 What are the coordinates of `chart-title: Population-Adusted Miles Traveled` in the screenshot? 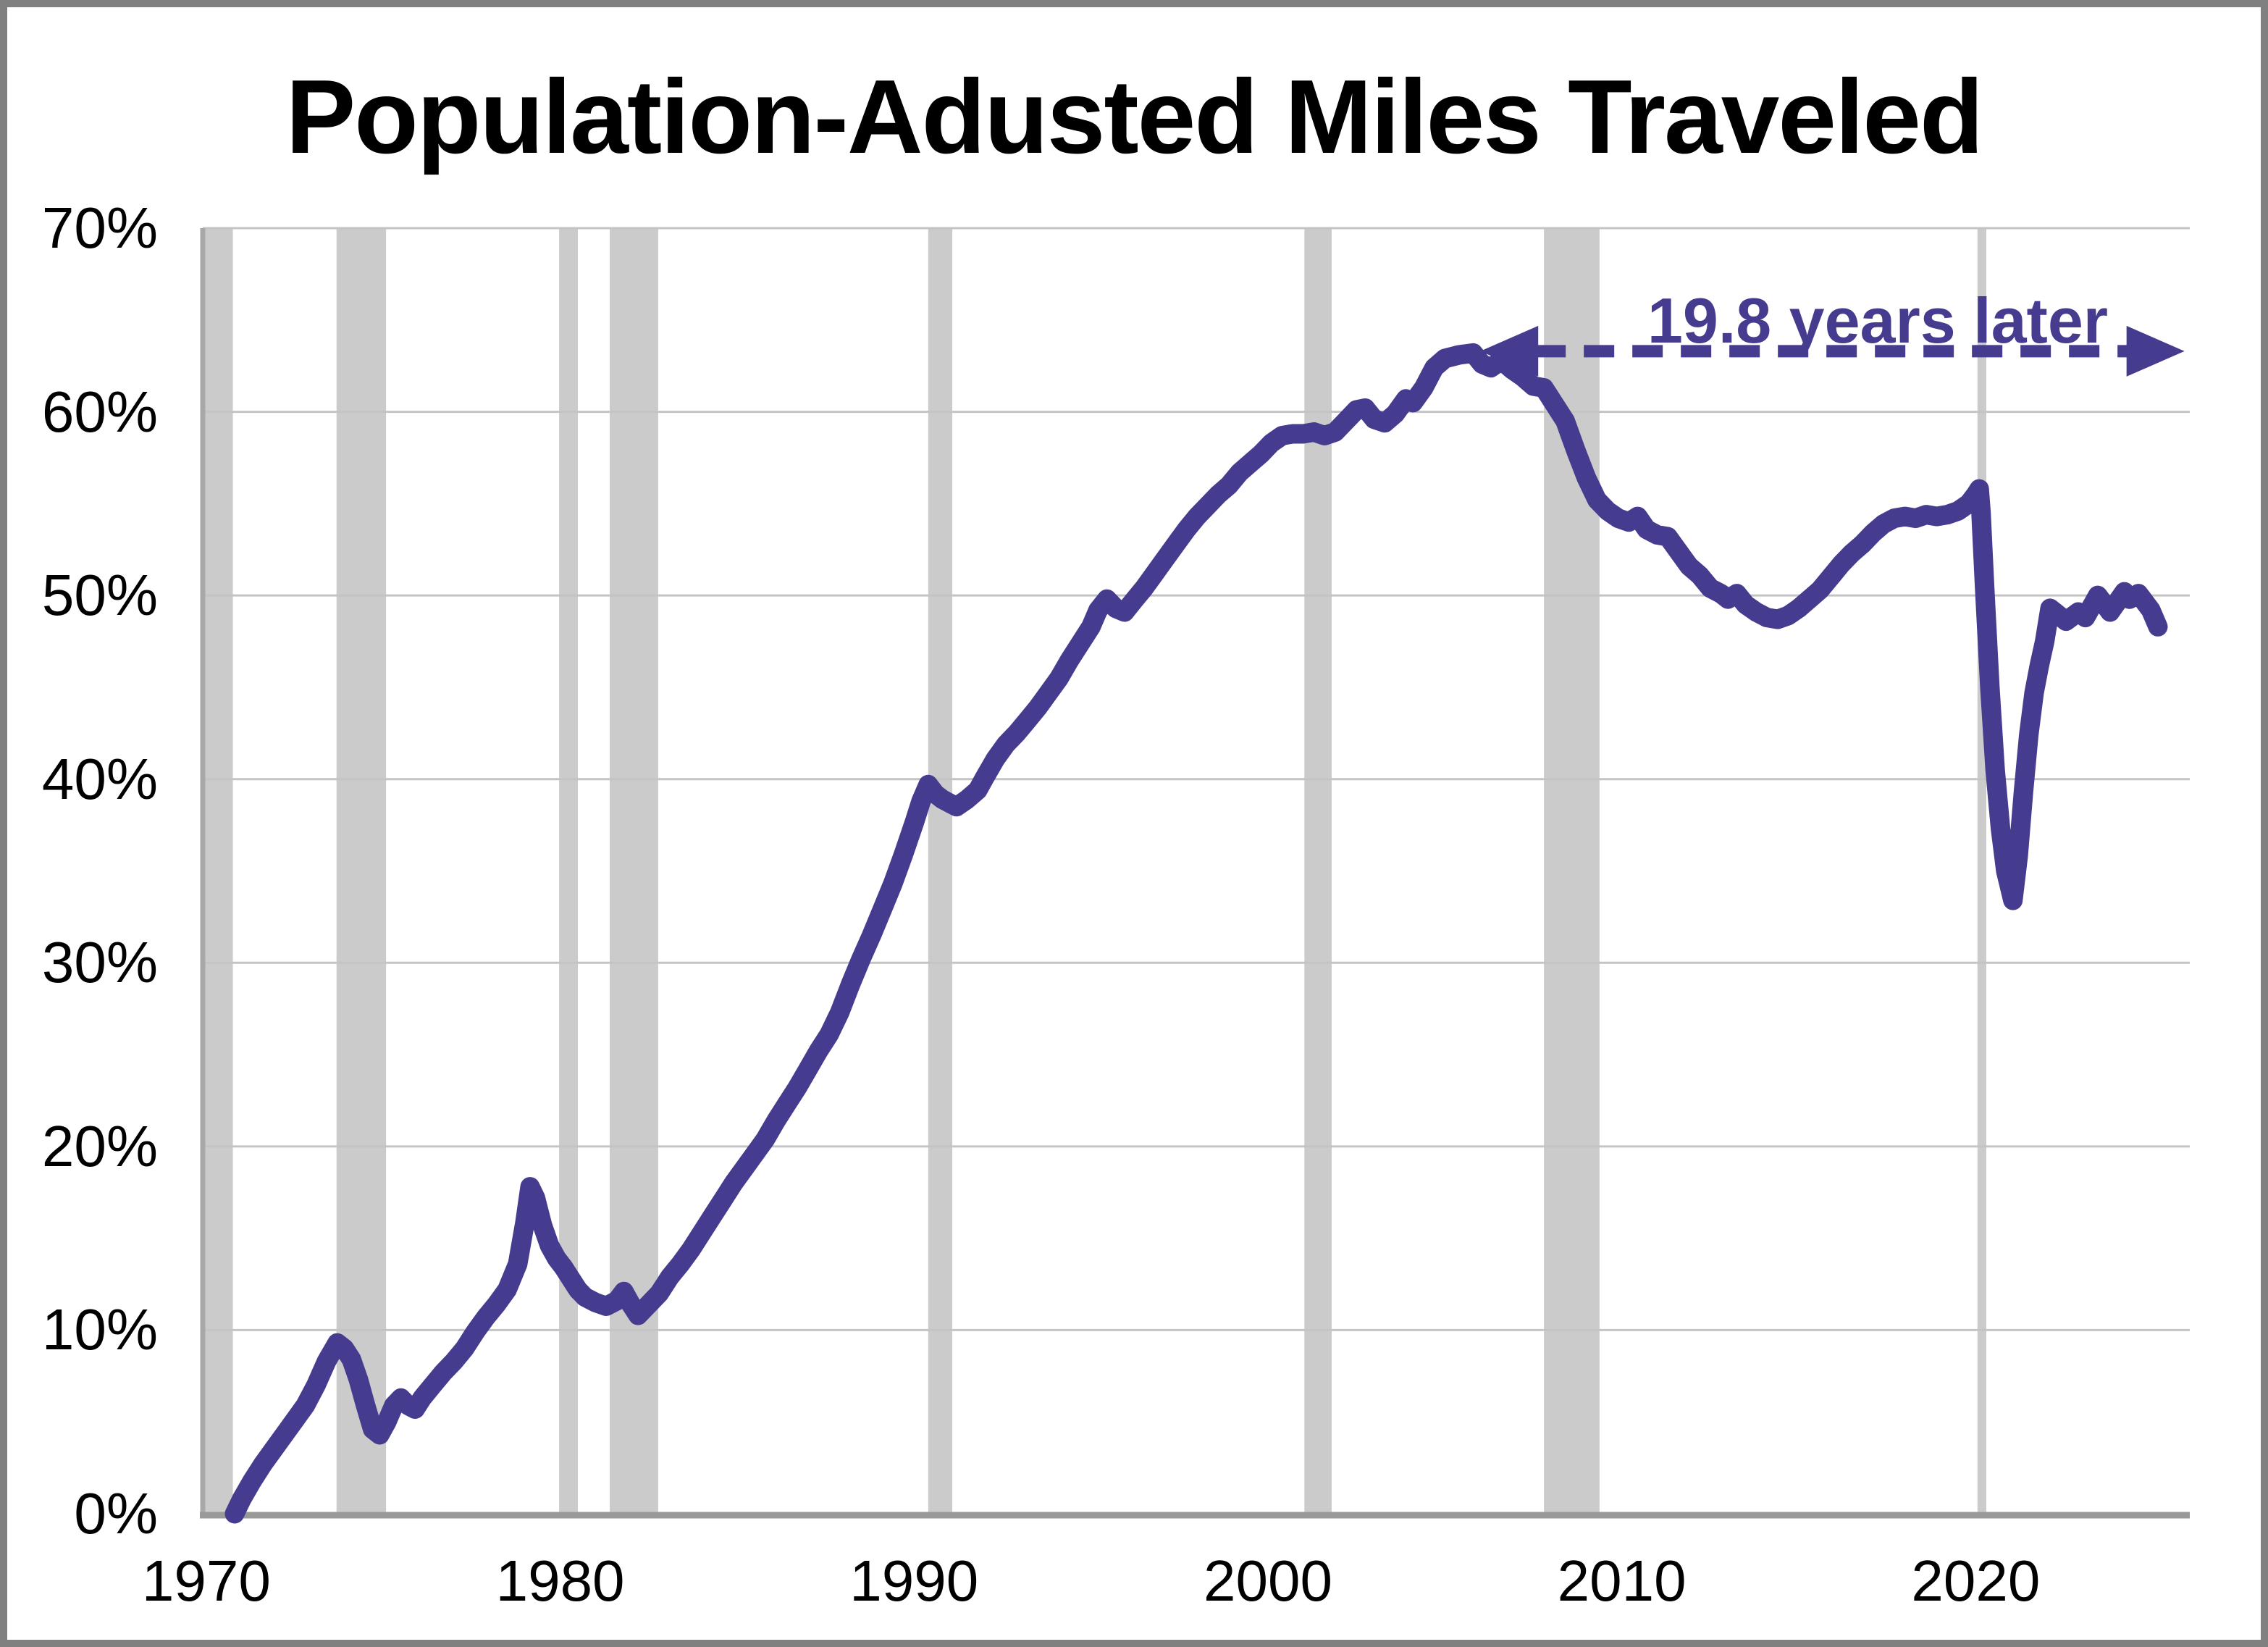 It's located at (1134, 116).